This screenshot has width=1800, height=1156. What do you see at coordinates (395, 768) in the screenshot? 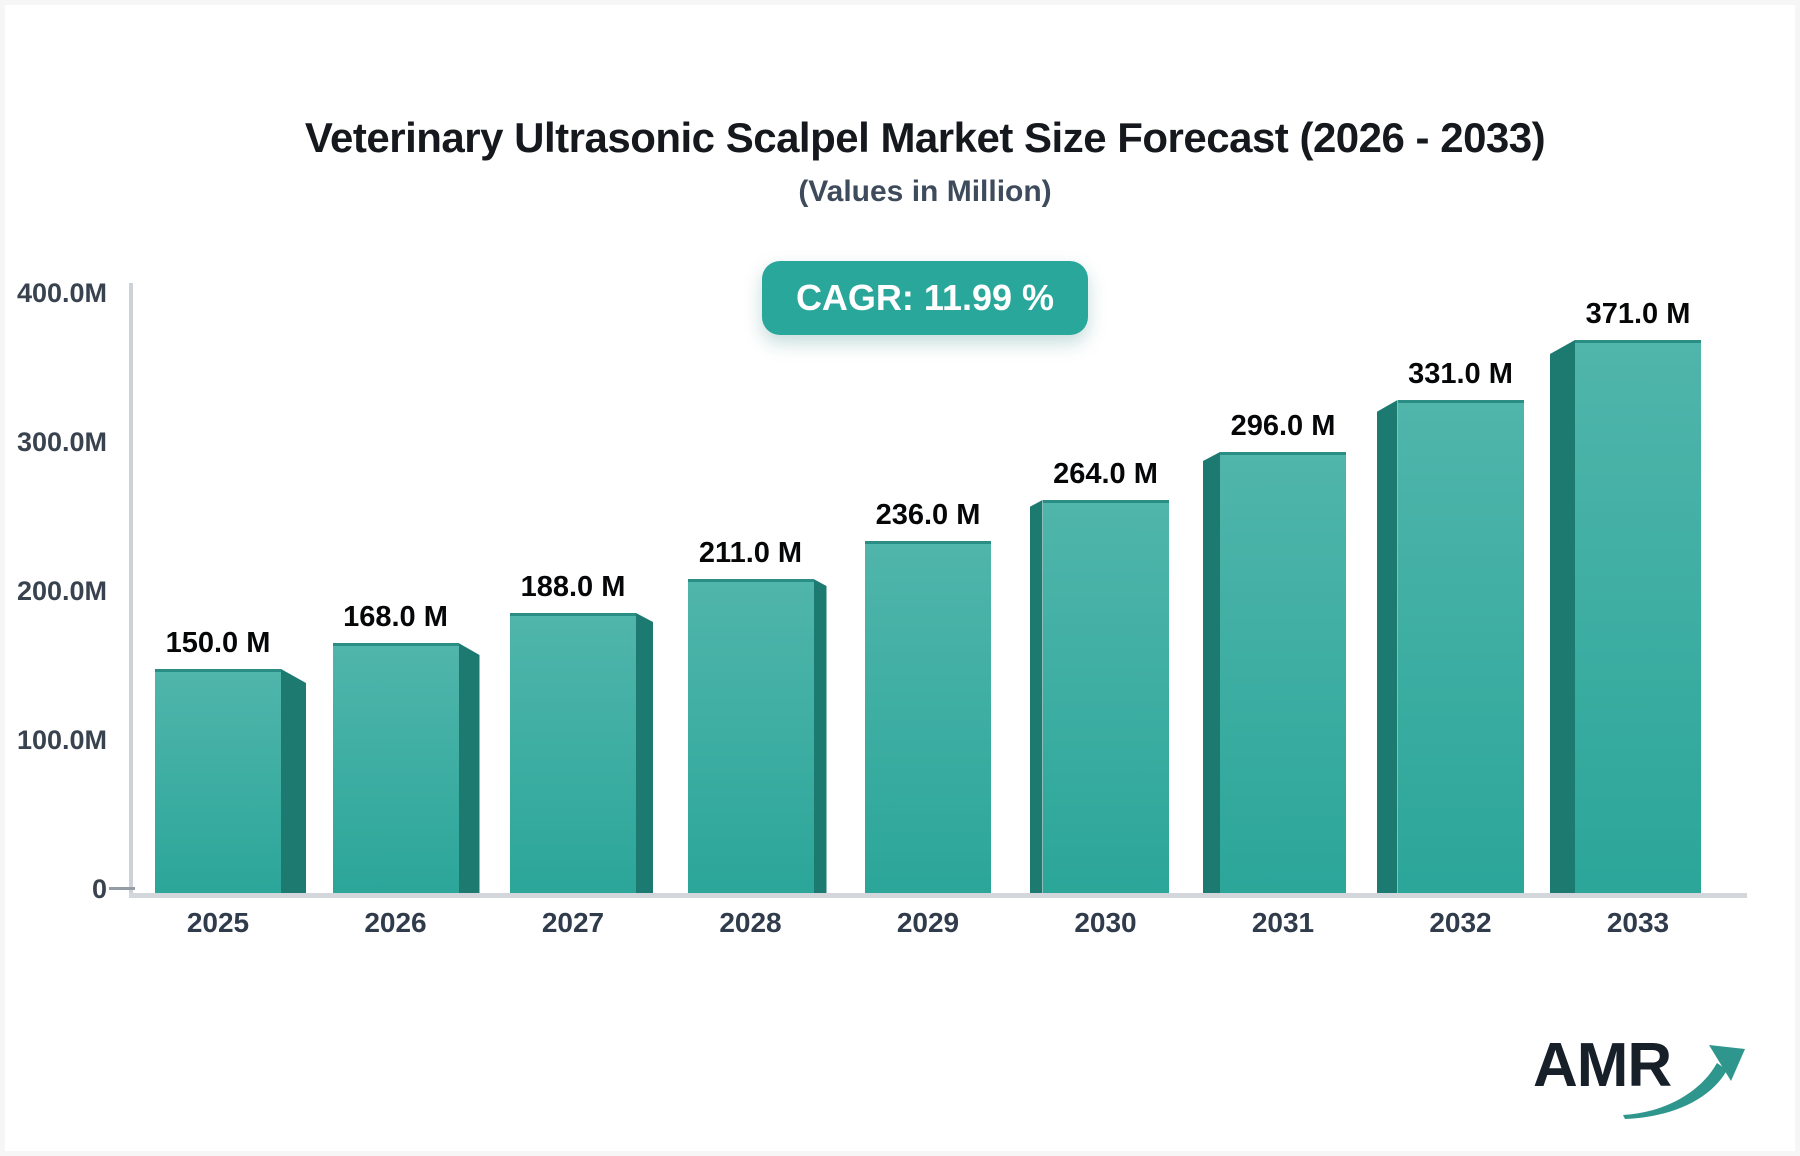
I see `bar-2026` at bounding box center [395, 768].